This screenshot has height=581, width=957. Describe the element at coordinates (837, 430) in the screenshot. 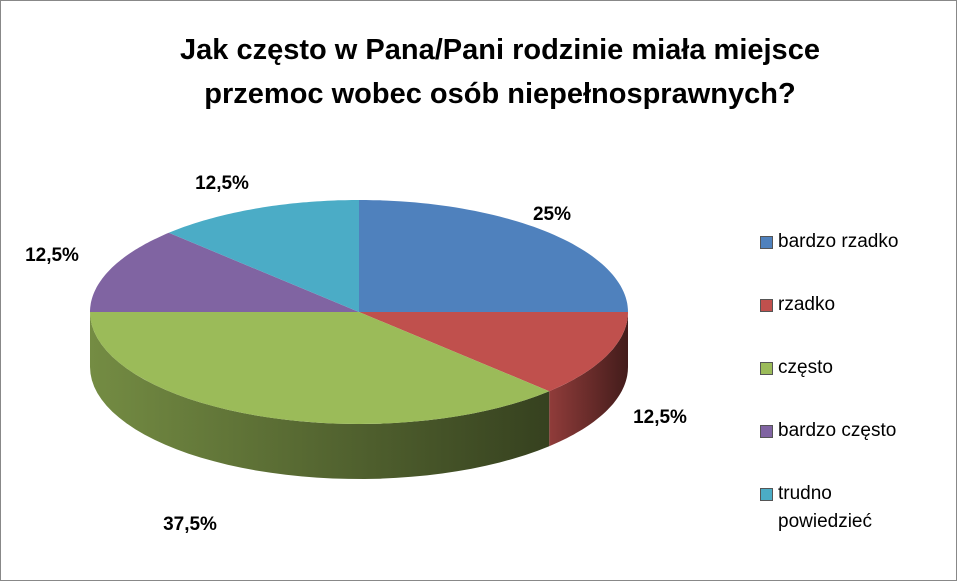

I see `legend-label: bardzo często` at that location.